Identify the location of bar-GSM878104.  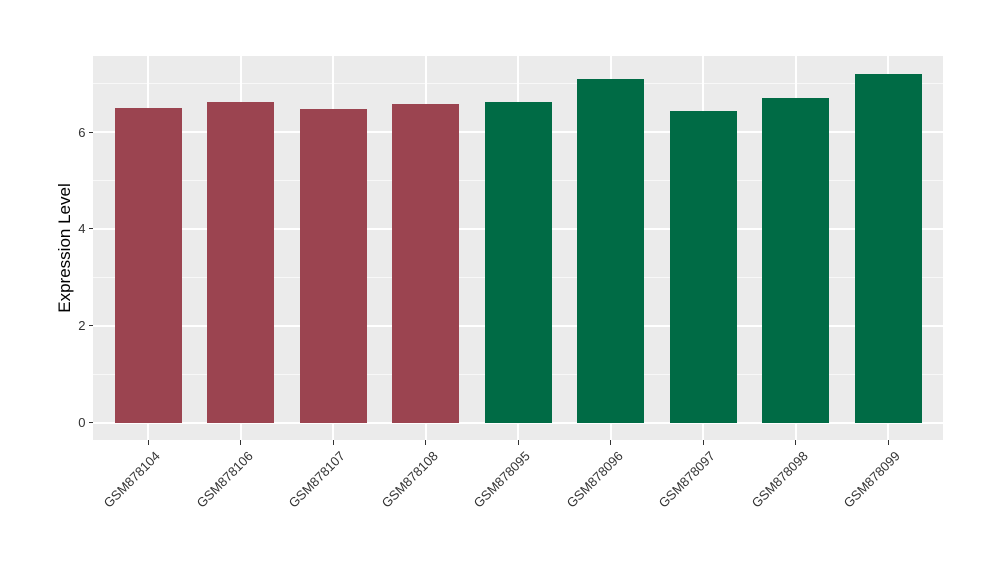
(148, 265).